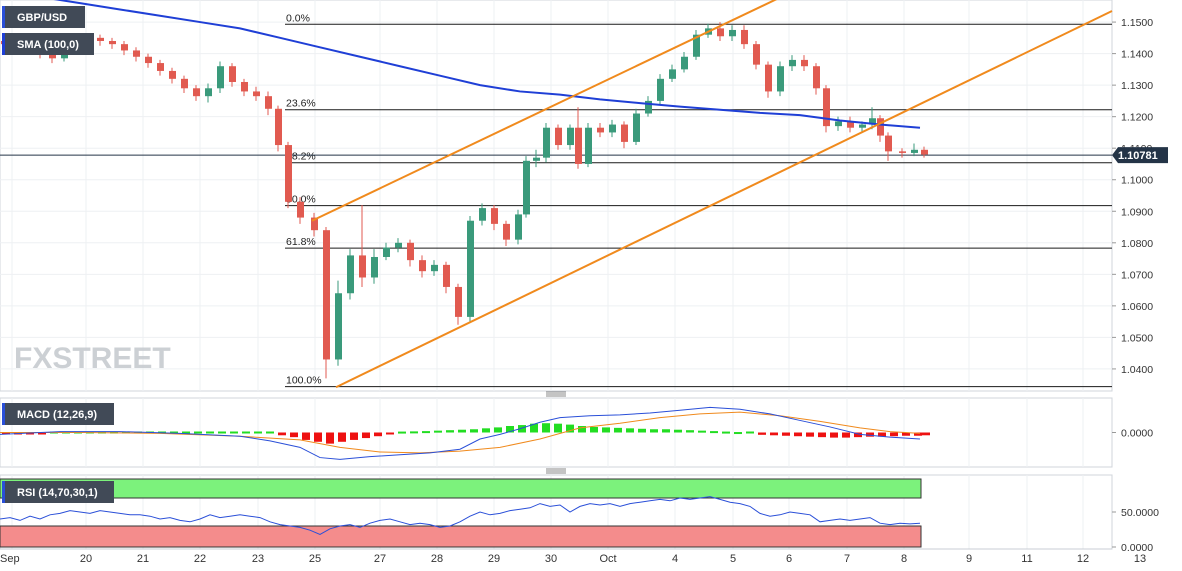  What do you see at coordinates (551, 559) in the screenshot?
I see `x-axis-tick-label: 30` at bounding box center [551, 559].